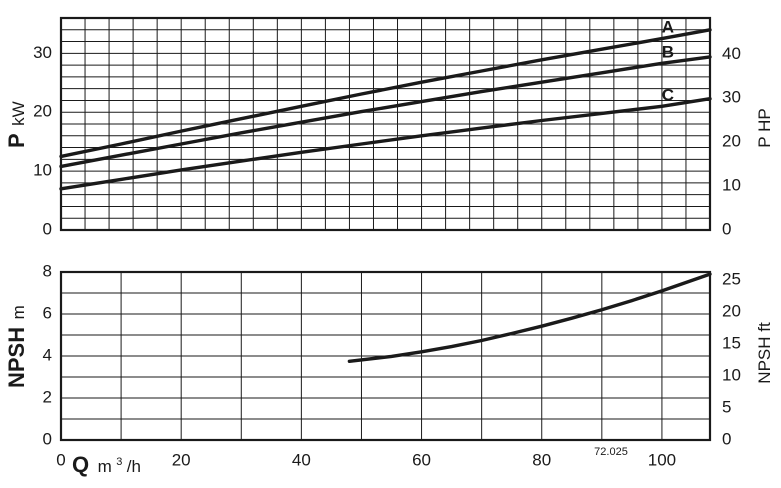 The width and height of the screenshot is (781, 488). I want to click on flow-tick-label: 60, so click(421, 459).